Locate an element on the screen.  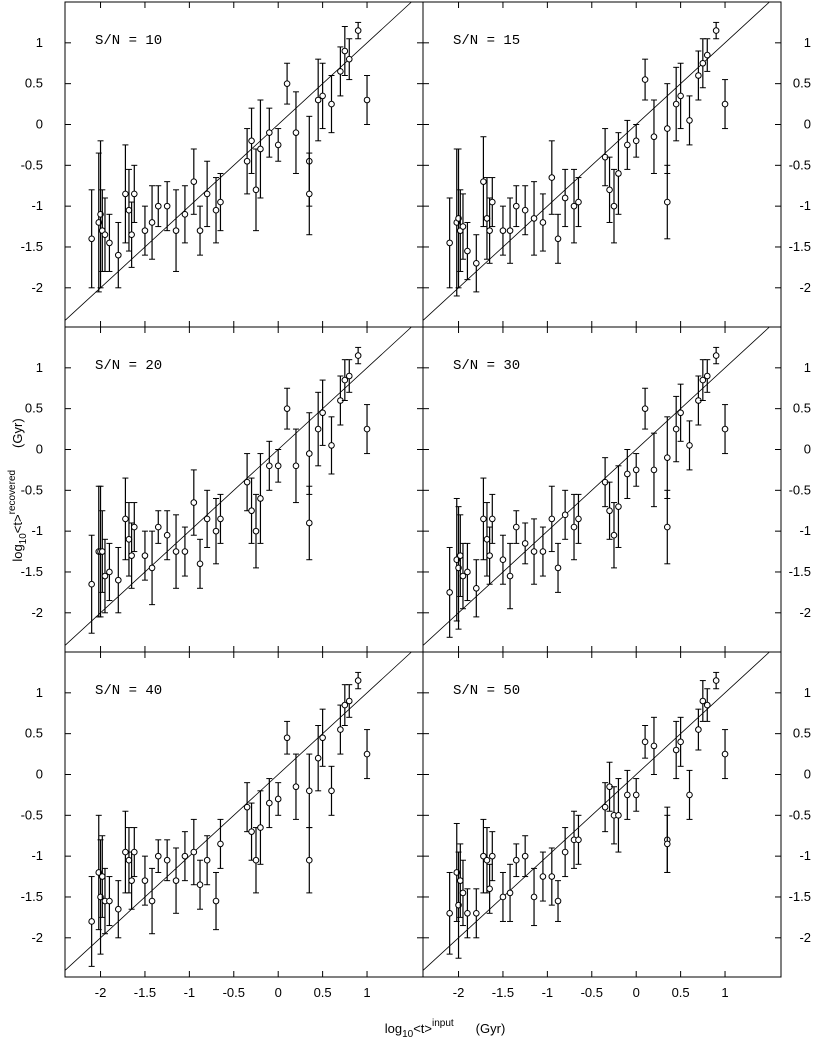
panel-title: S/N = 30 is located at coordinates (486, 366).